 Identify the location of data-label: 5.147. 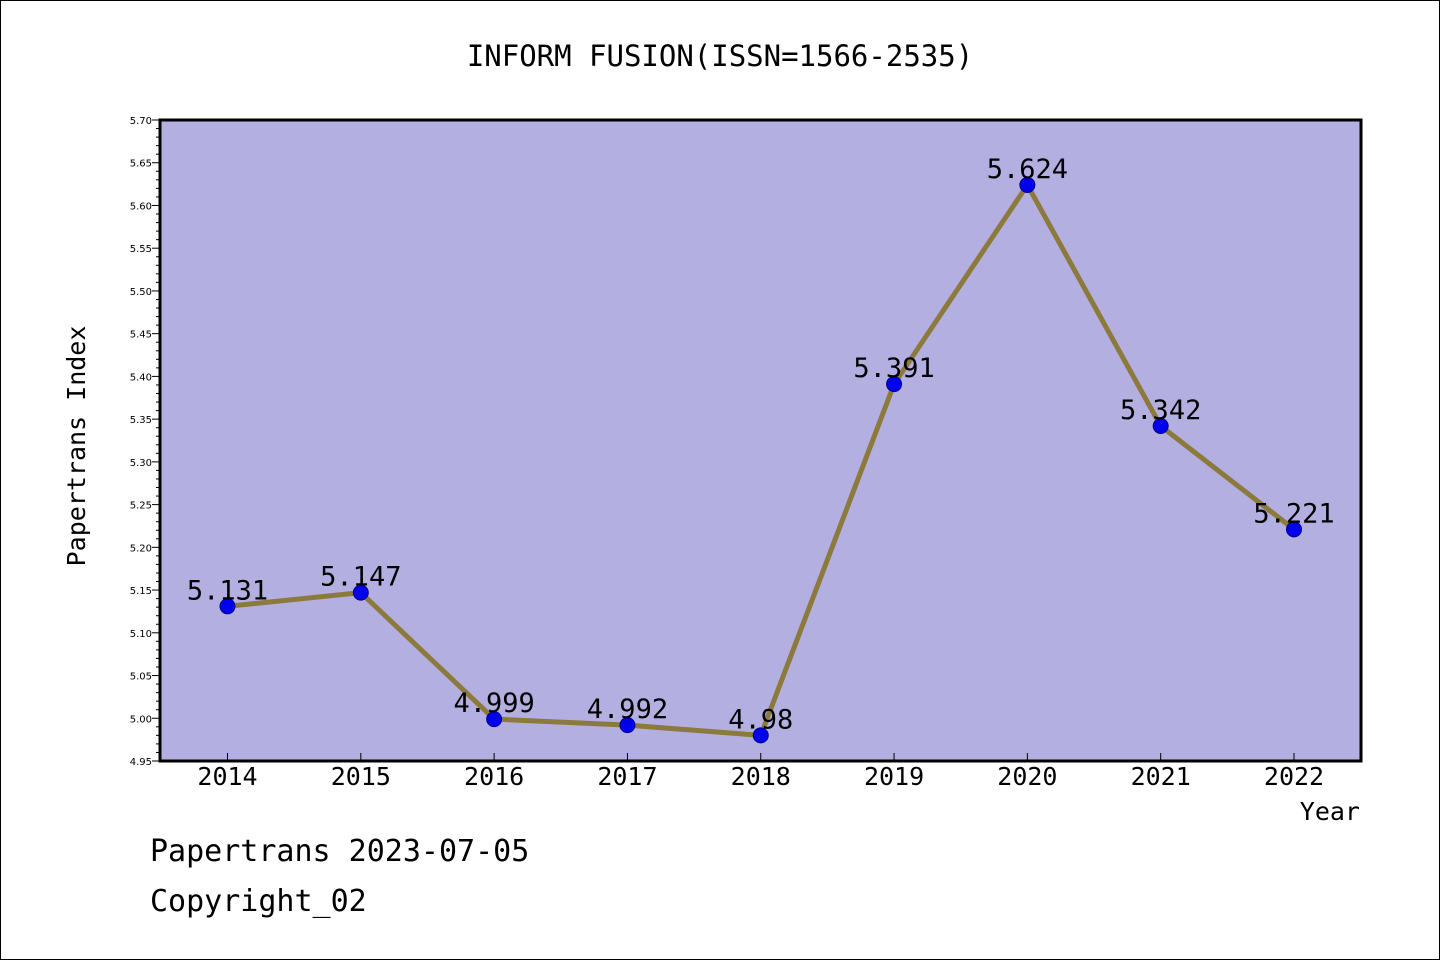
(360, 577).